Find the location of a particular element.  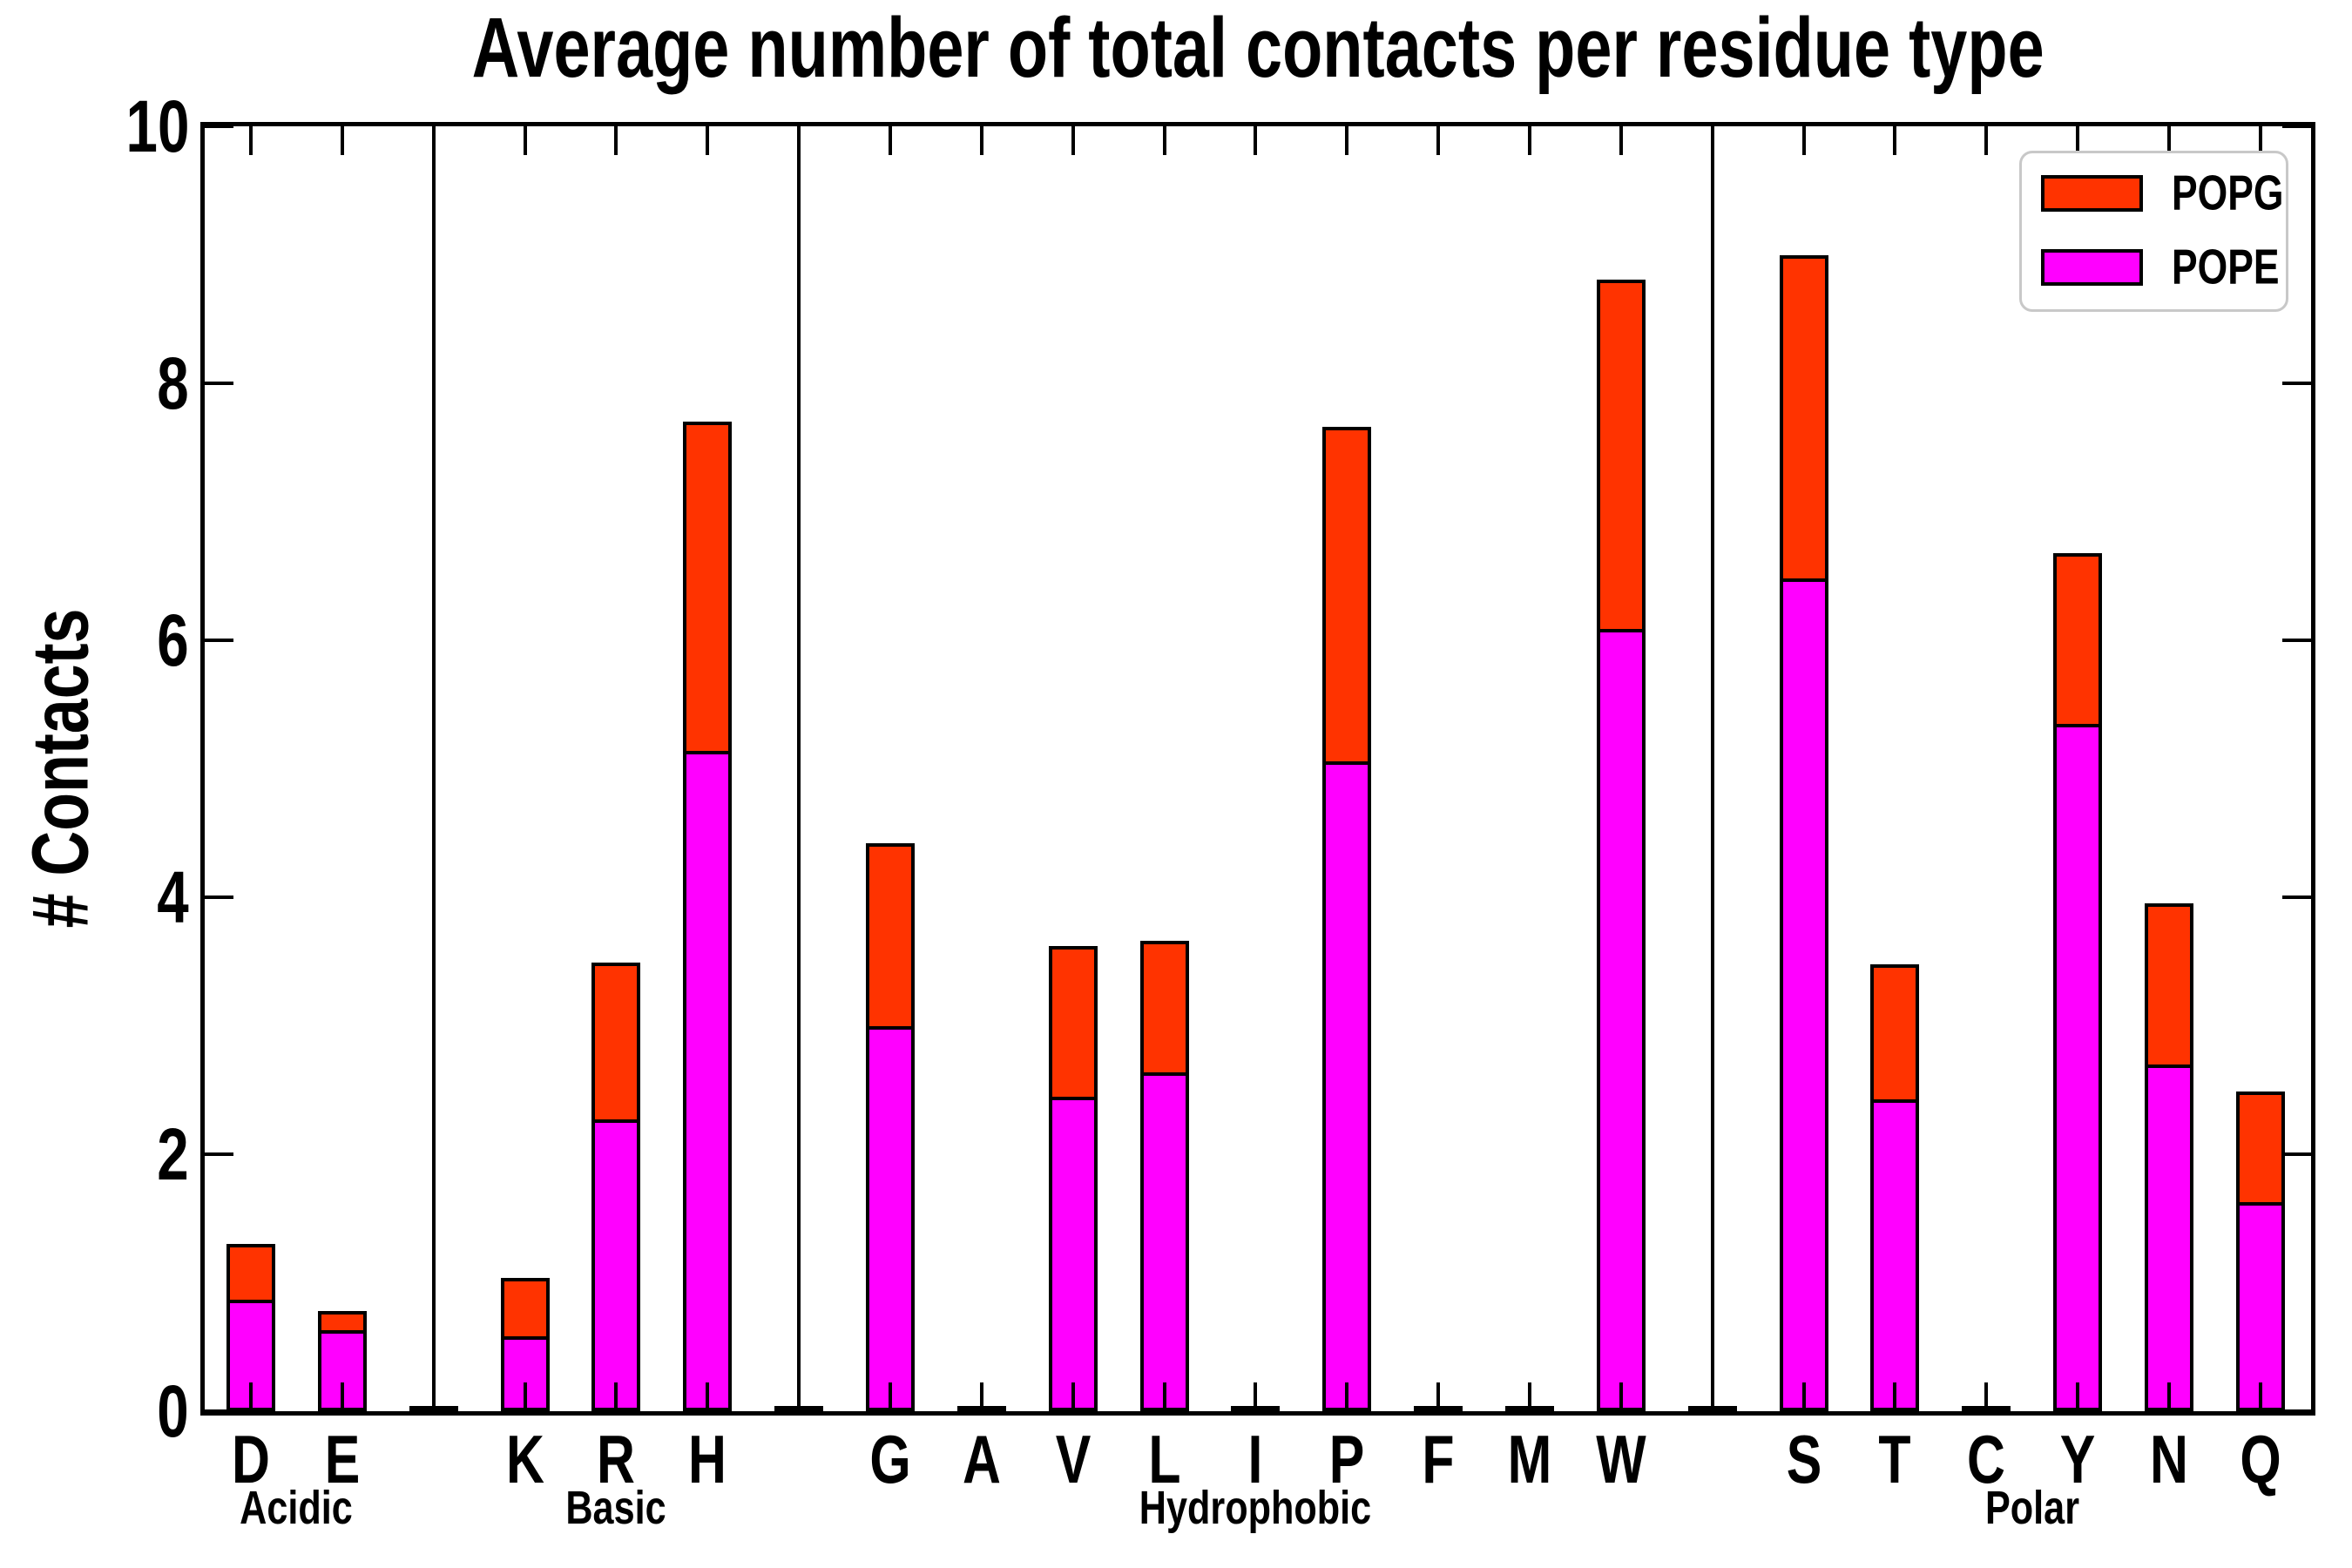

x-axis-bottom-tick-D is located at coordinates (251, 1396).